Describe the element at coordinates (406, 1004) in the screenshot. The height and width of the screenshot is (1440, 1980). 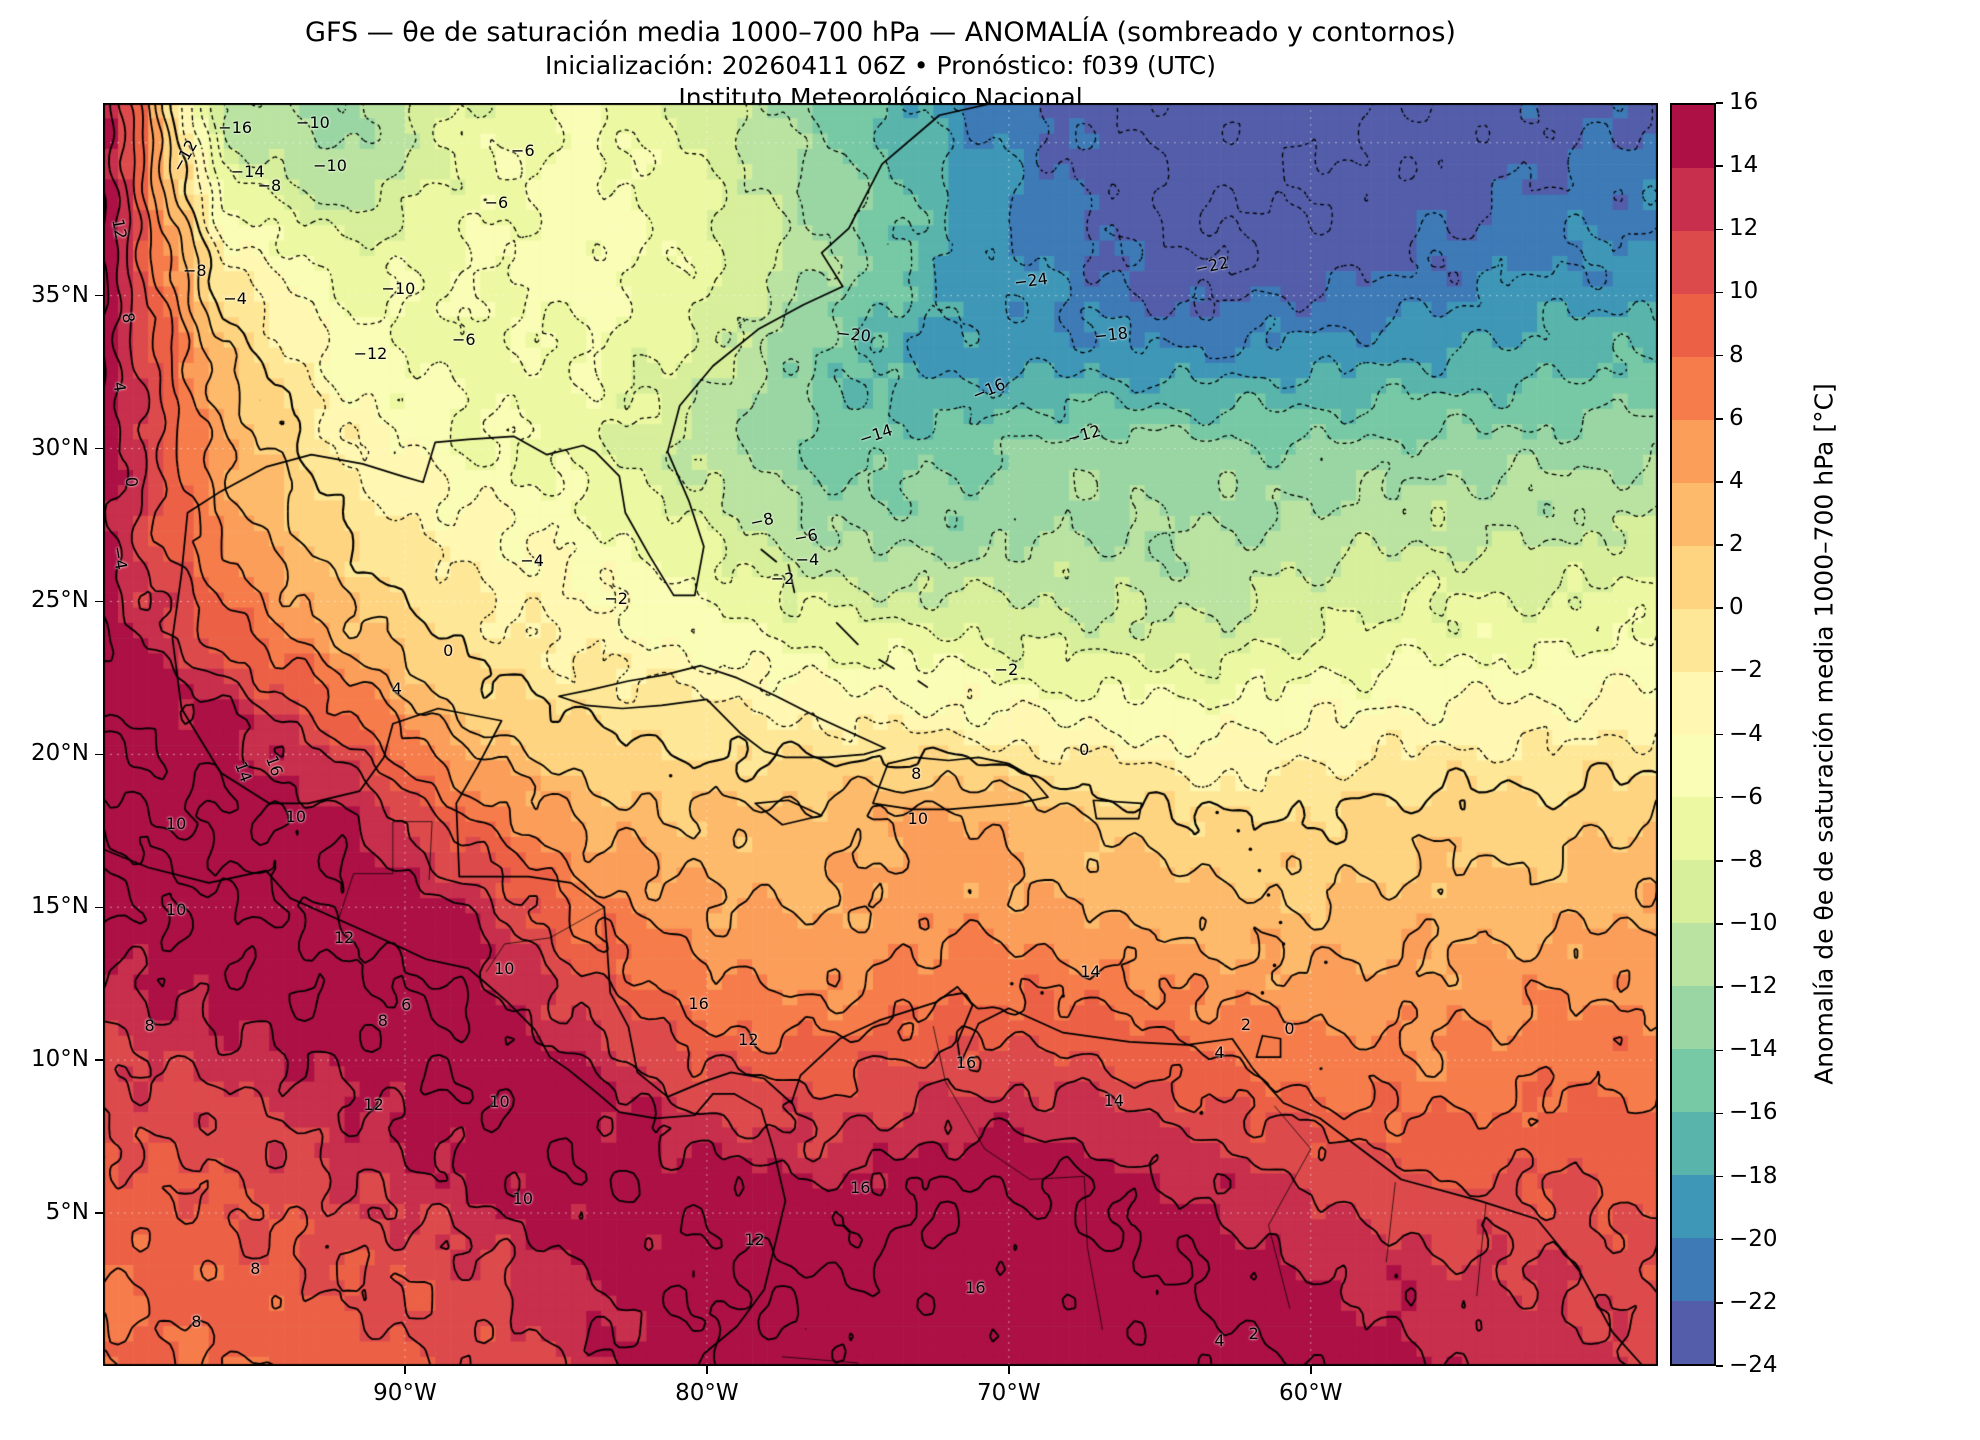
I see `contour-label: 6` at that location.